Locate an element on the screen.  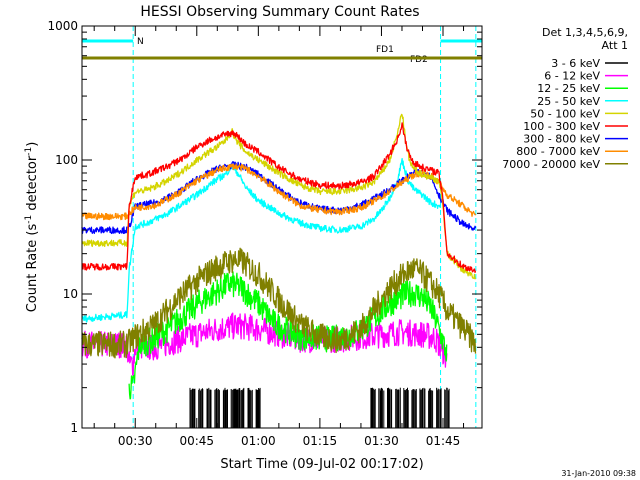
legend-label-7: 800 - 7000 keV is located at coordinates (558, 151).